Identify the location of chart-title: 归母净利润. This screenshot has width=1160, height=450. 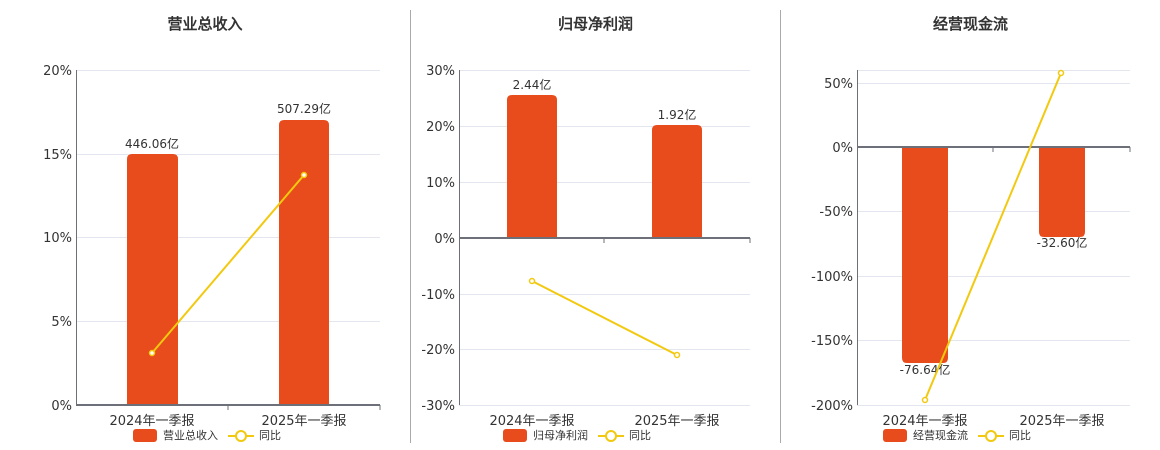
(595, 24).